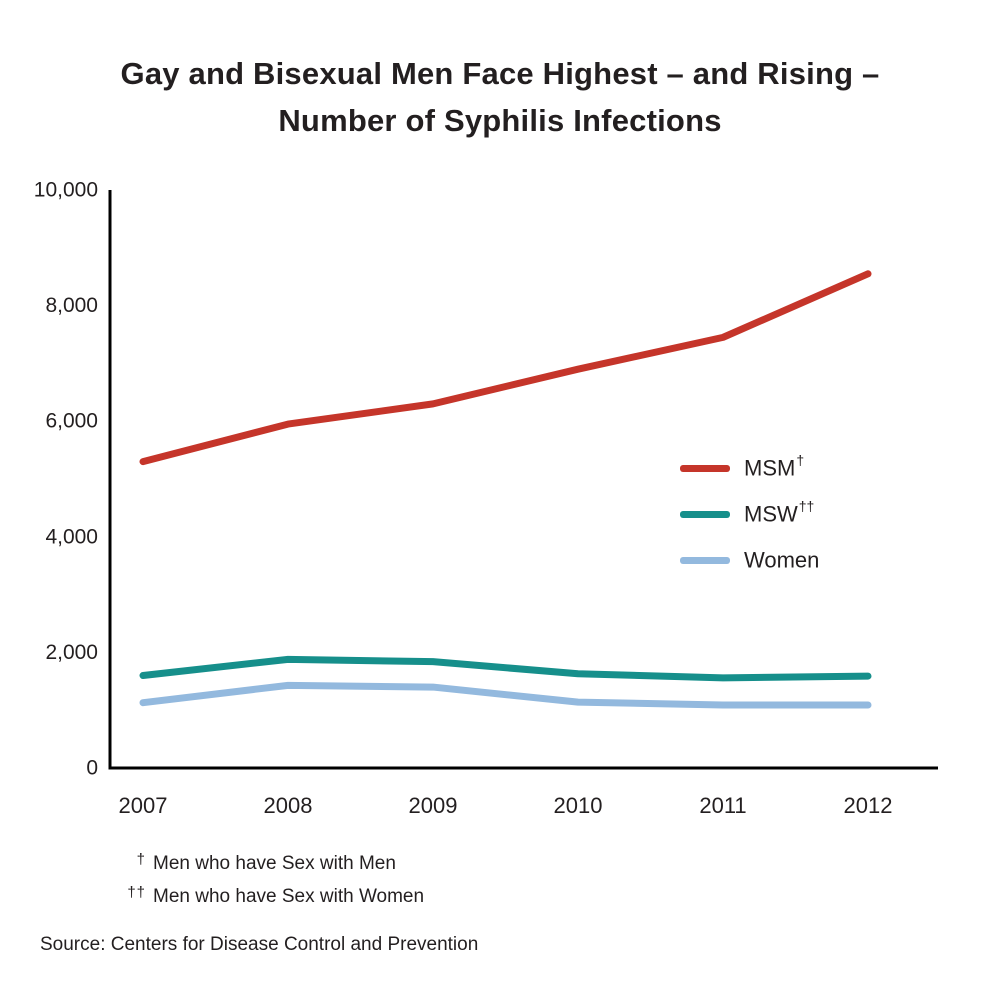 The image size is (1000, 1000). Describe the element at coordinates (782, 560) in the screenshot. I see `legend-label-women: Women` at that location.